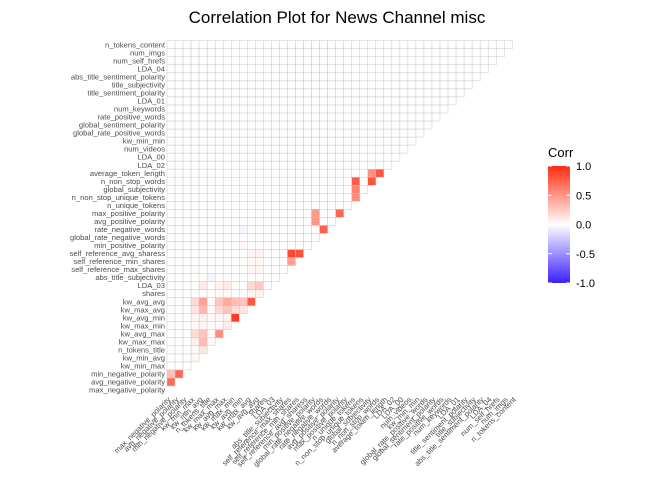  Describe the element at coordinates (127, 173) in the screenshot. I see `y-tick-label: average_token_length` at that location.